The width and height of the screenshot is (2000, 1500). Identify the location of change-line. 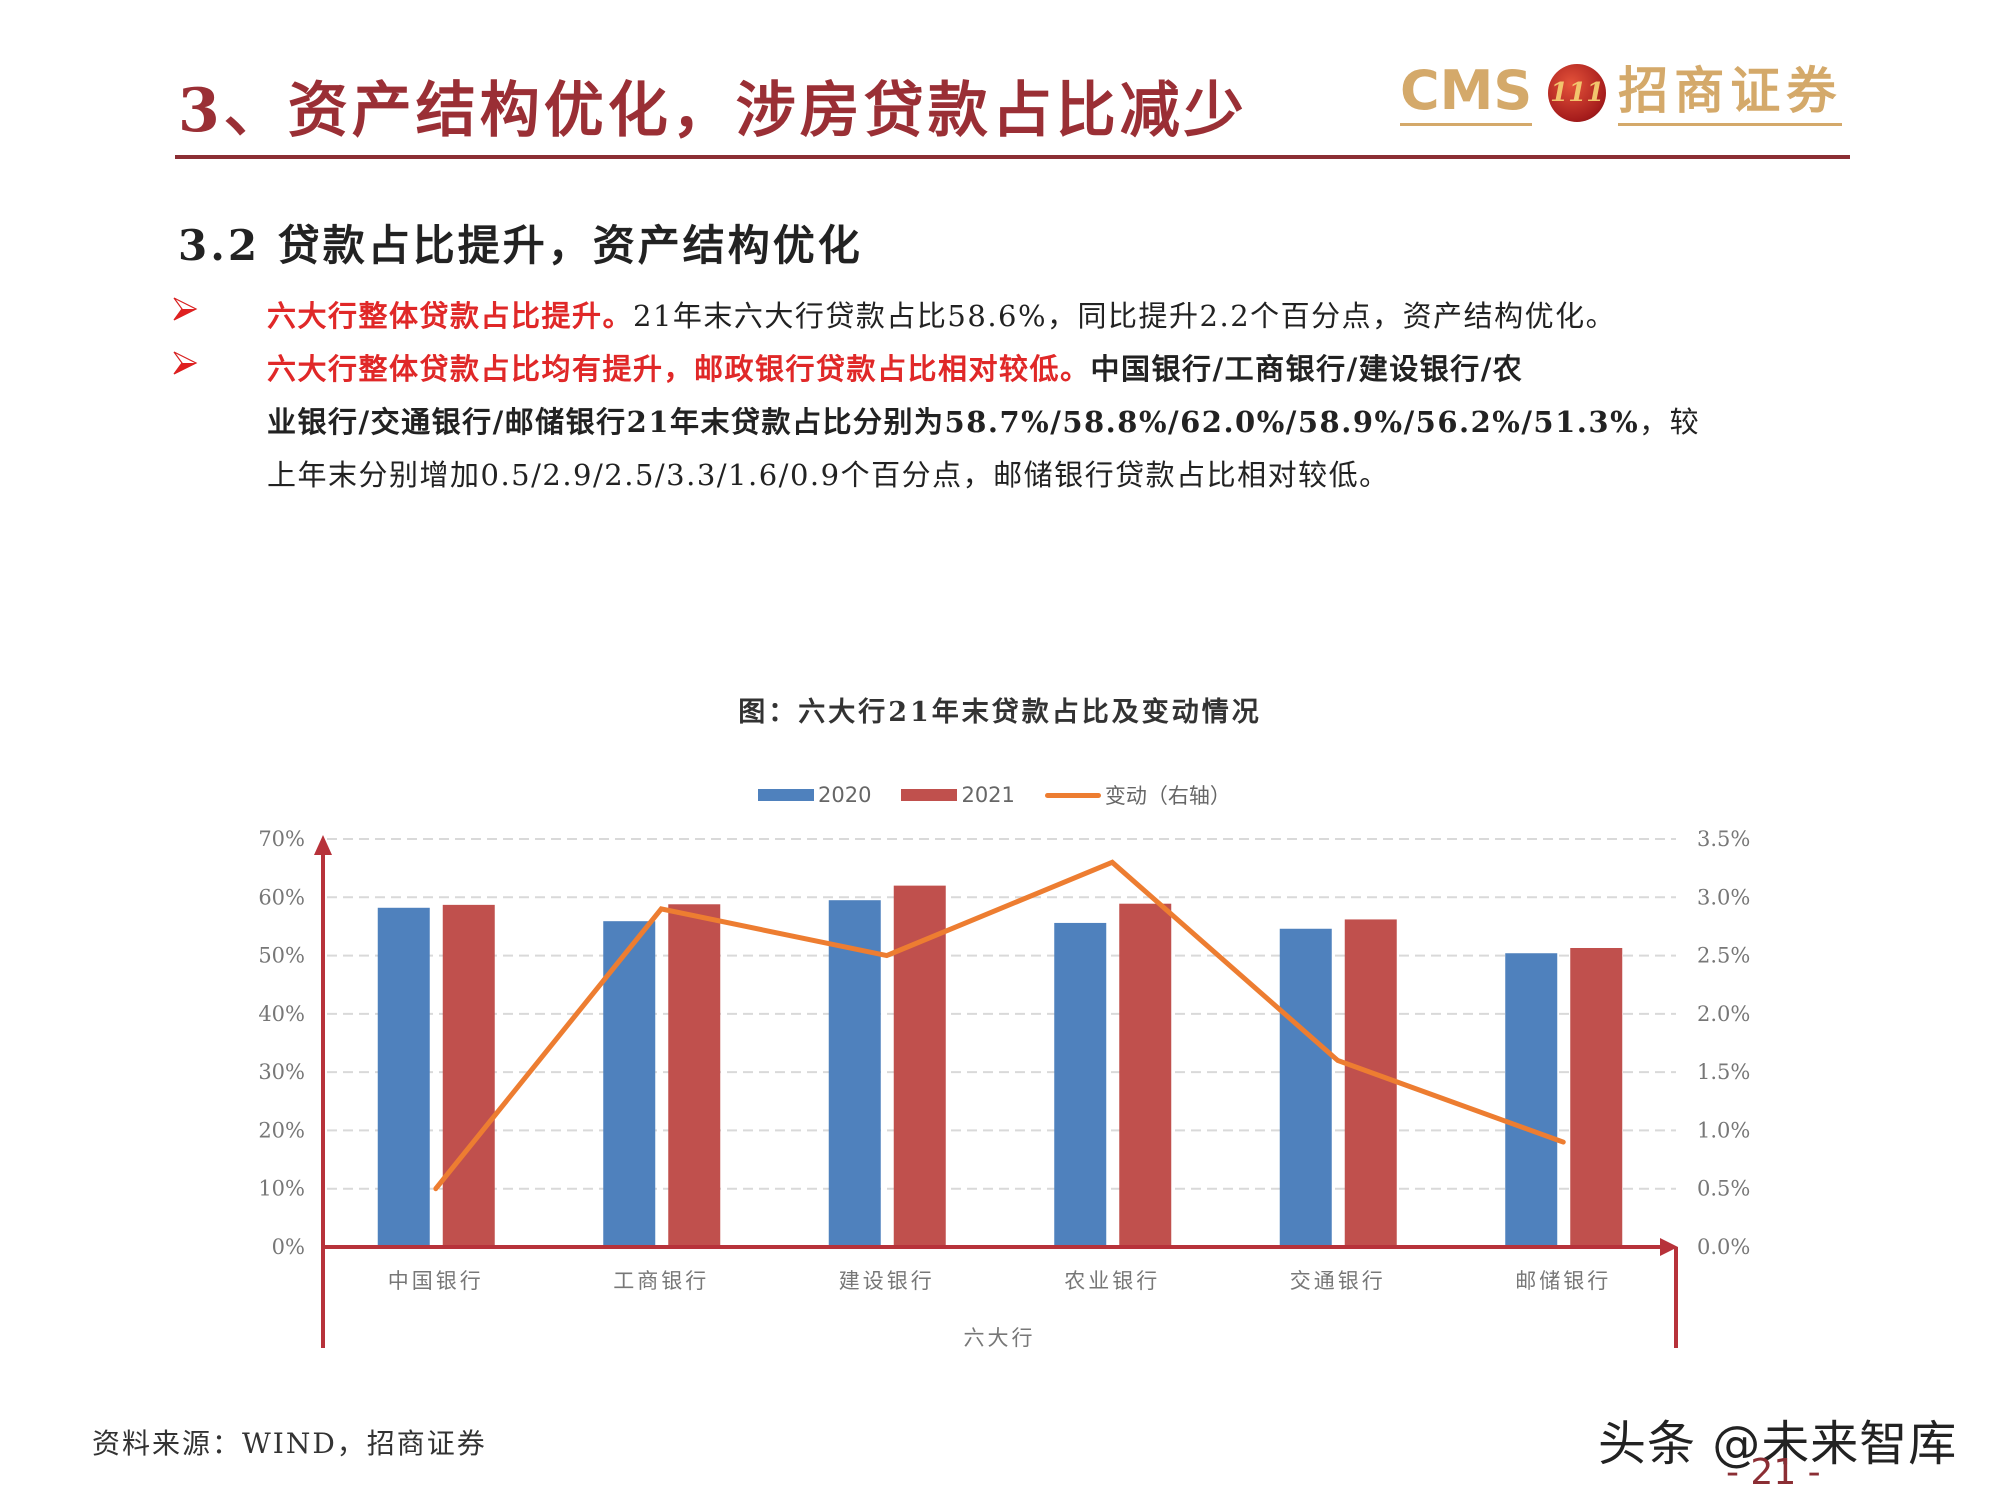
(999, 1025).